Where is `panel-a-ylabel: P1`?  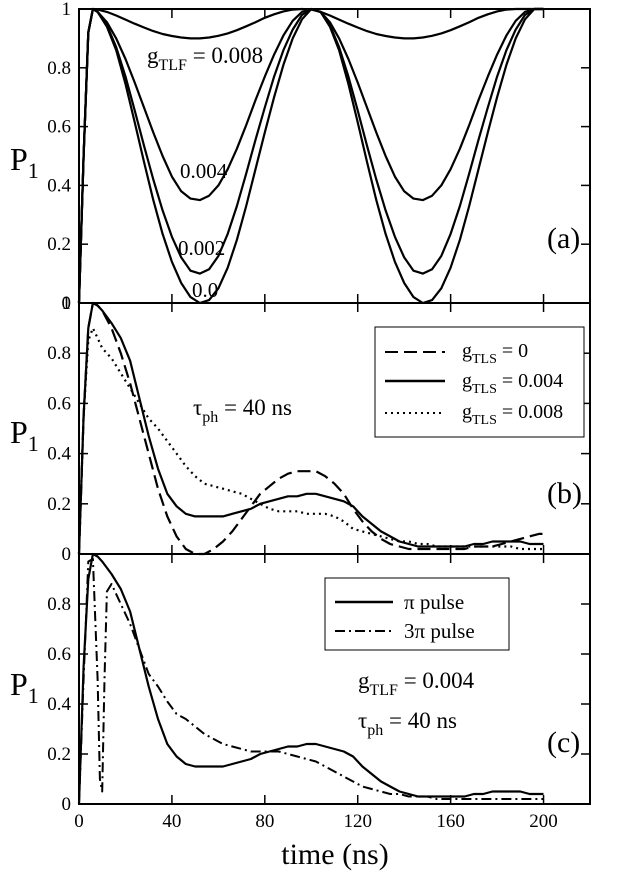 panel-a-ylabel: P1 is located at coordinates (24, 162).